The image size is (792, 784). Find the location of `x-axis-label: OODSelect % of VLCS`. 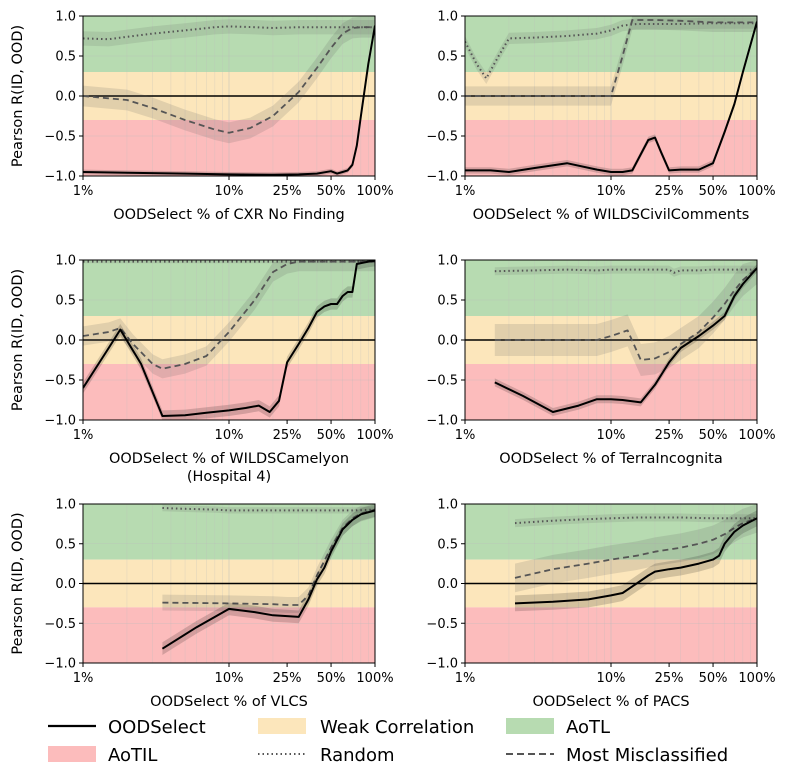

x-axis-label: OODSelect % of VLCS is located at coordinates (229, 702).